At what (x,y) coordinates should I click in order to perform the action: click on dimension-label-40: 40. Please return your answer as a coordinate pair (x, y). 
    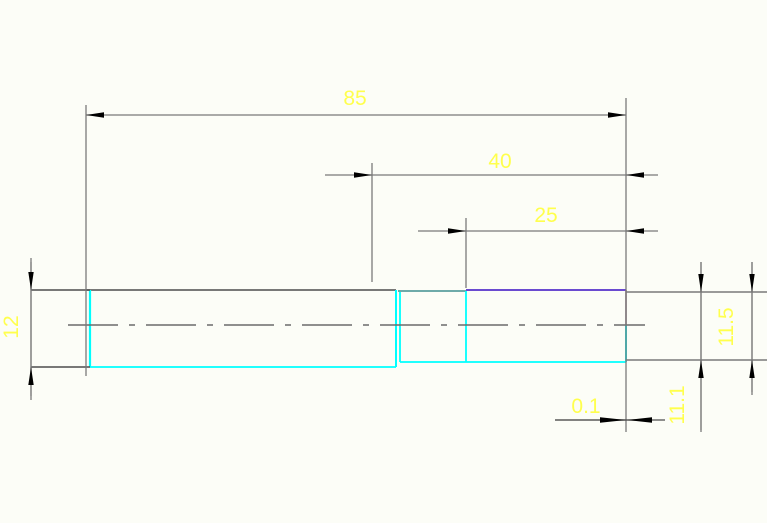
    Looking at the image, I should click on (499, 161).